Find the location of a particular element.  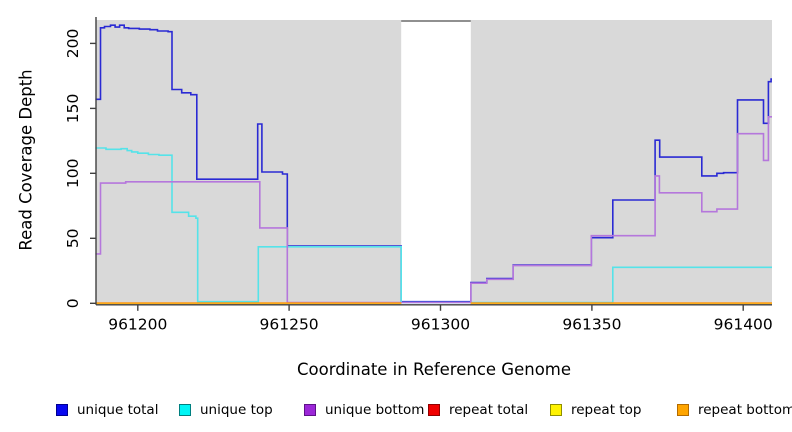

legend-item-unique-bottom: unique bottom is located at coordinates (364, 410).